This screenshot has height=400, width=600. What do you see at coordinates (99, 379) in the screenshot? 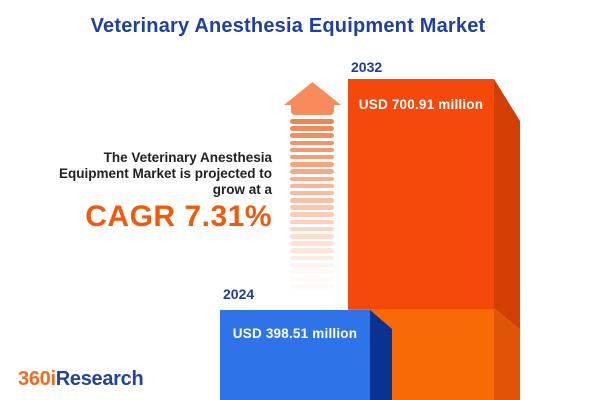
I see `logo-research: Research` at bounding box center [99, 379].